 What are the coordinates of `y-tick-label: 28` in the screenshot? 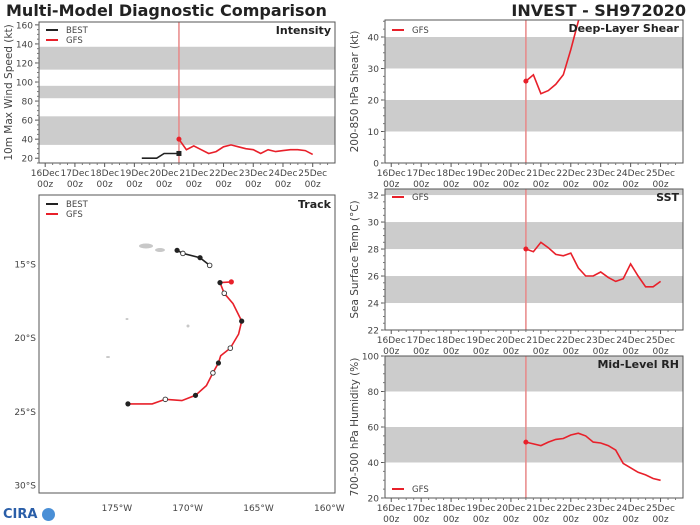 It's located at (374, 251).